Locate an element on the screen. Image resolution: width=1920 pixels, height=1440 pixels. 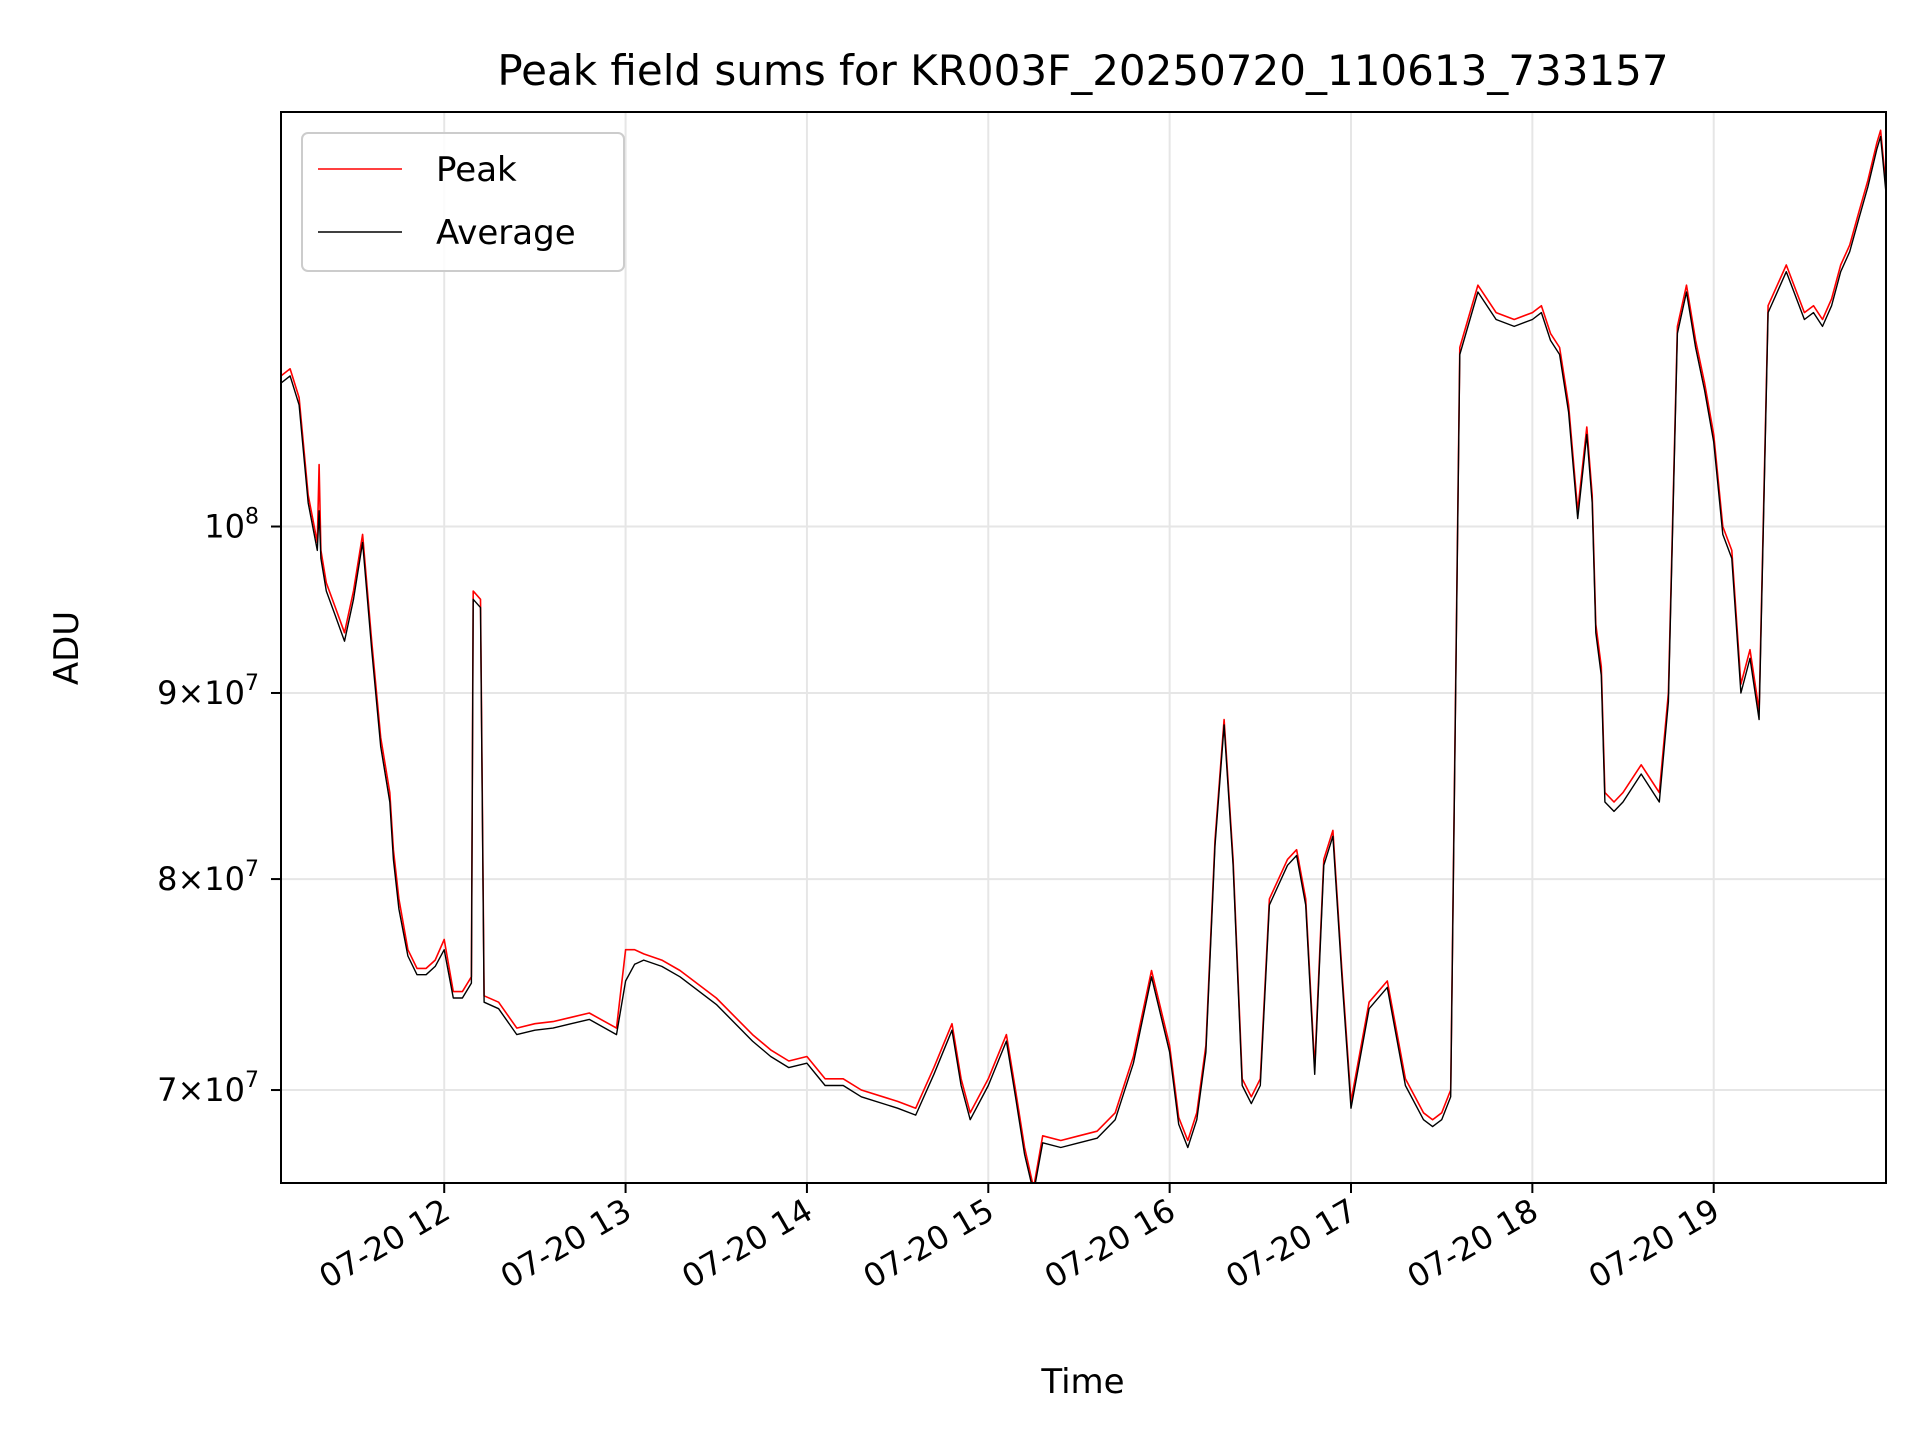
legend-label-average: Average is located at coordinates (506, 233).